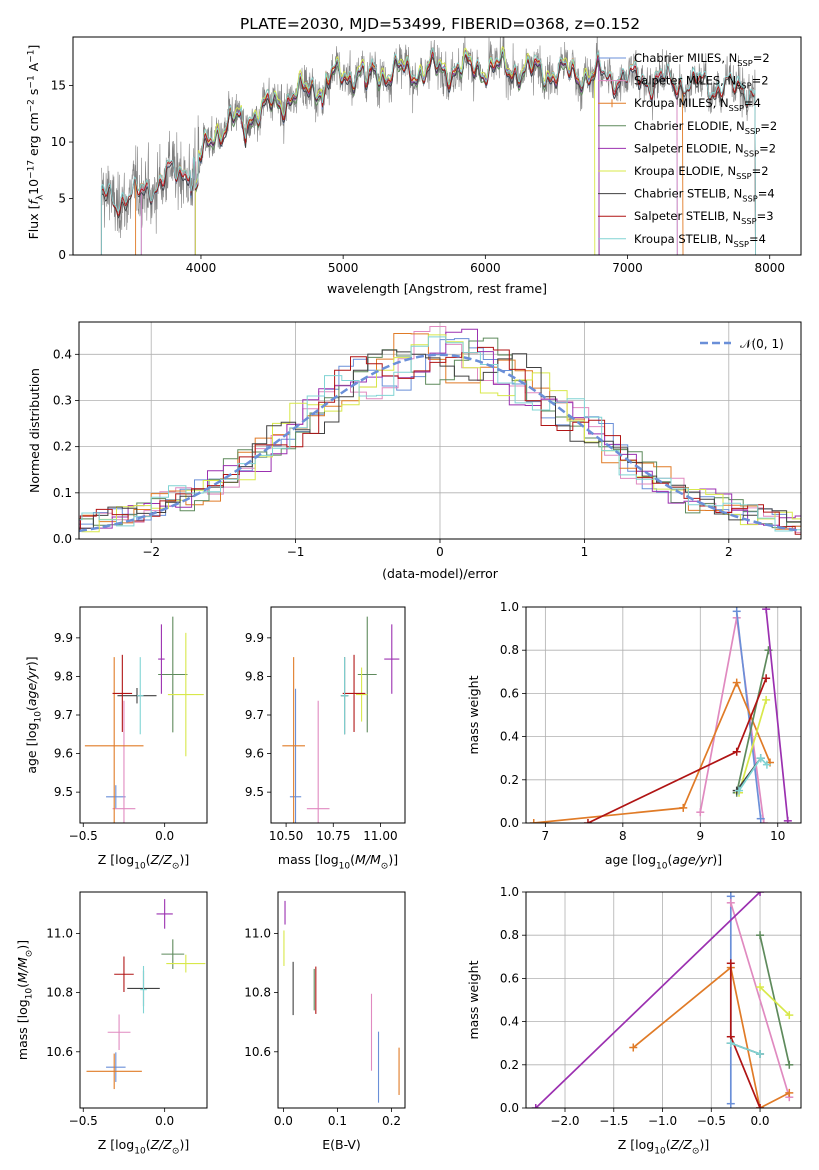 The image size is (819, 1170). I want to click on errorbar-axes: −0.5 0.0 9.5 9.6 9.7 9.8 9.9, so click(114, 737).